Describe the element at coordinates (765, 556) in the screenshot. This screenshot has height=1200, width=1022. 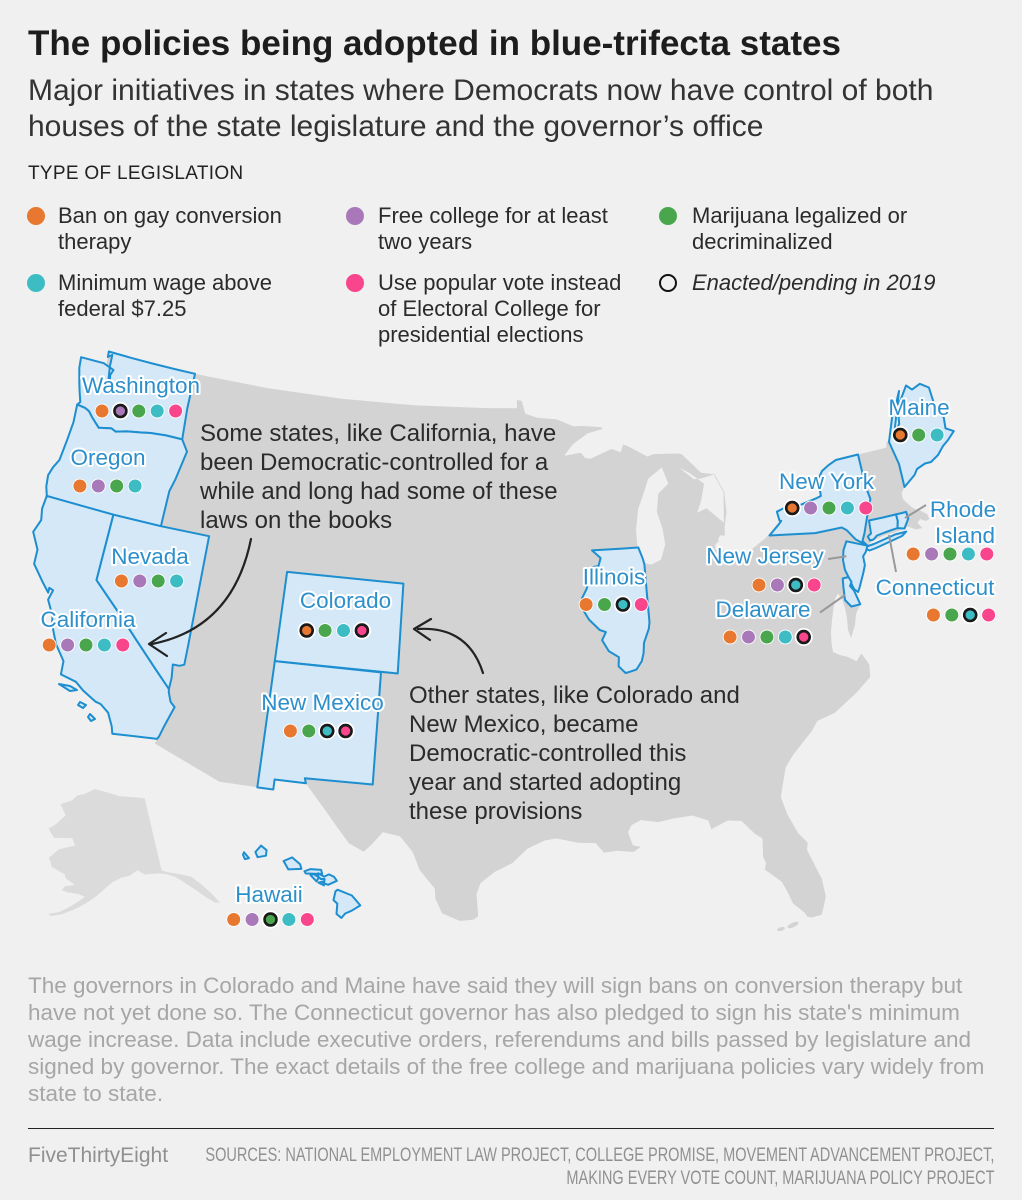
I see `svg-text: New Jersey` at that location.